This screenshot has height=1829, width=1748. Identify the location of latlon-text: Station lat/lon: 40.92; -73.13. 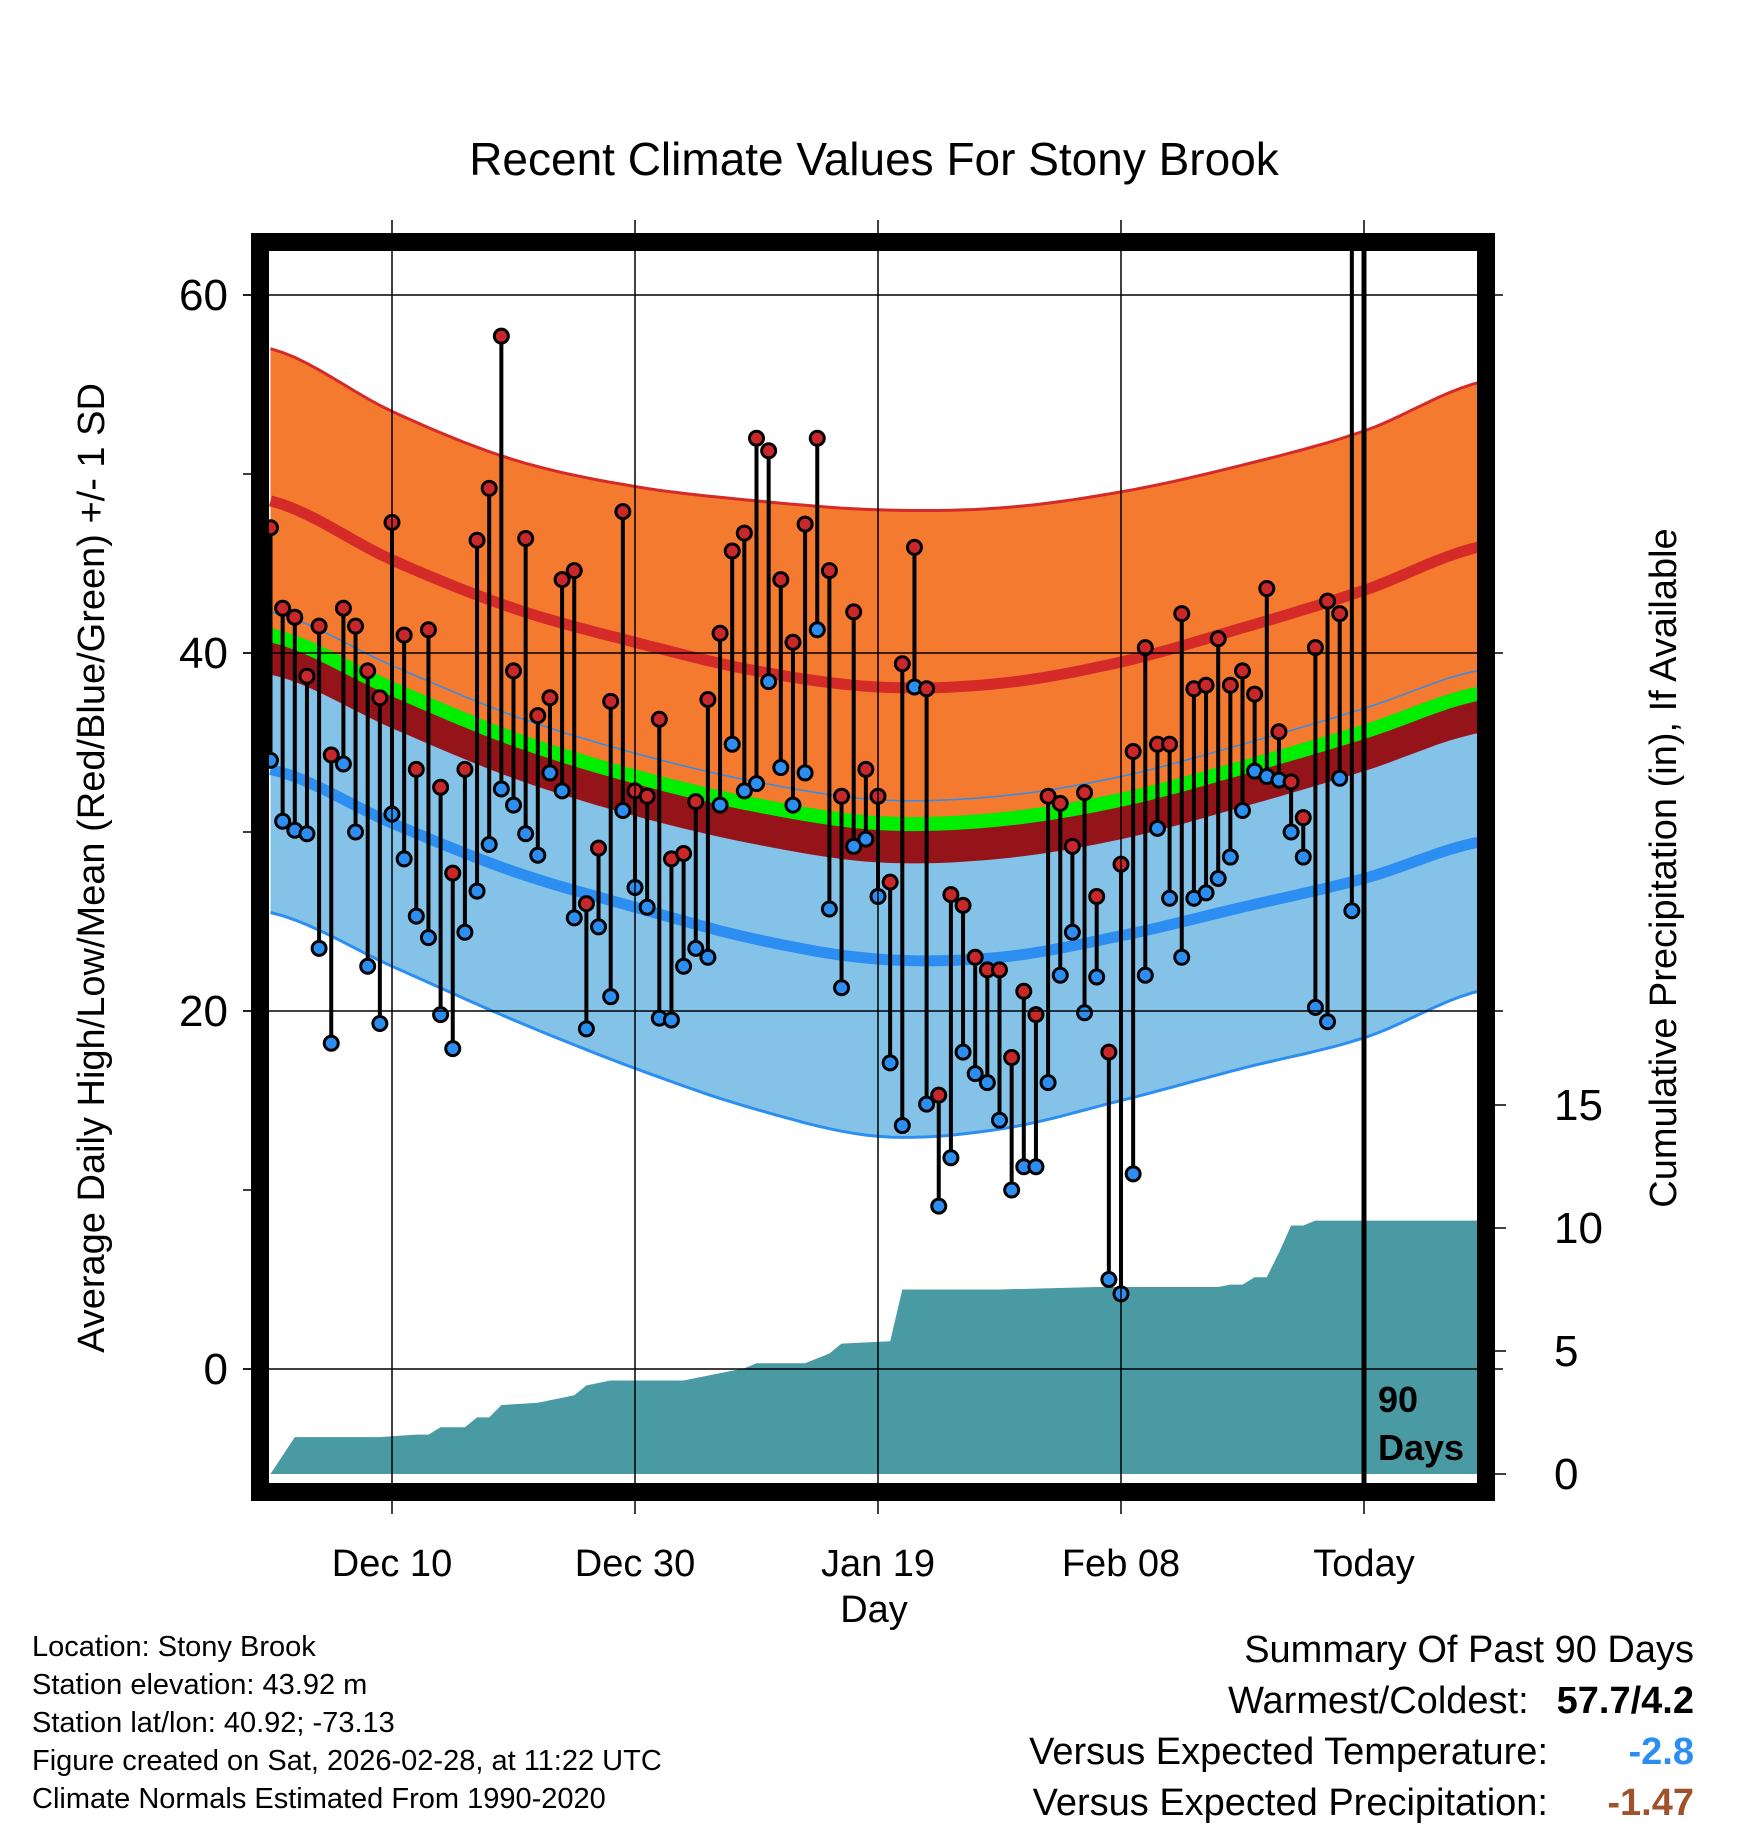
(213, 1723).